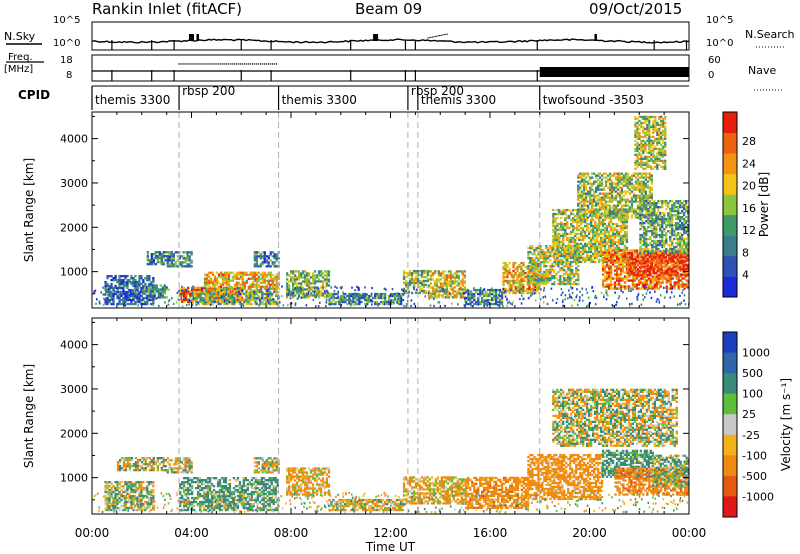 This screenshot has width=800, height=554. What do you see at coordinates (20, 36) in the screenshot?
I see `nsky-label: N.Sky` at bounding box center [20, 36].